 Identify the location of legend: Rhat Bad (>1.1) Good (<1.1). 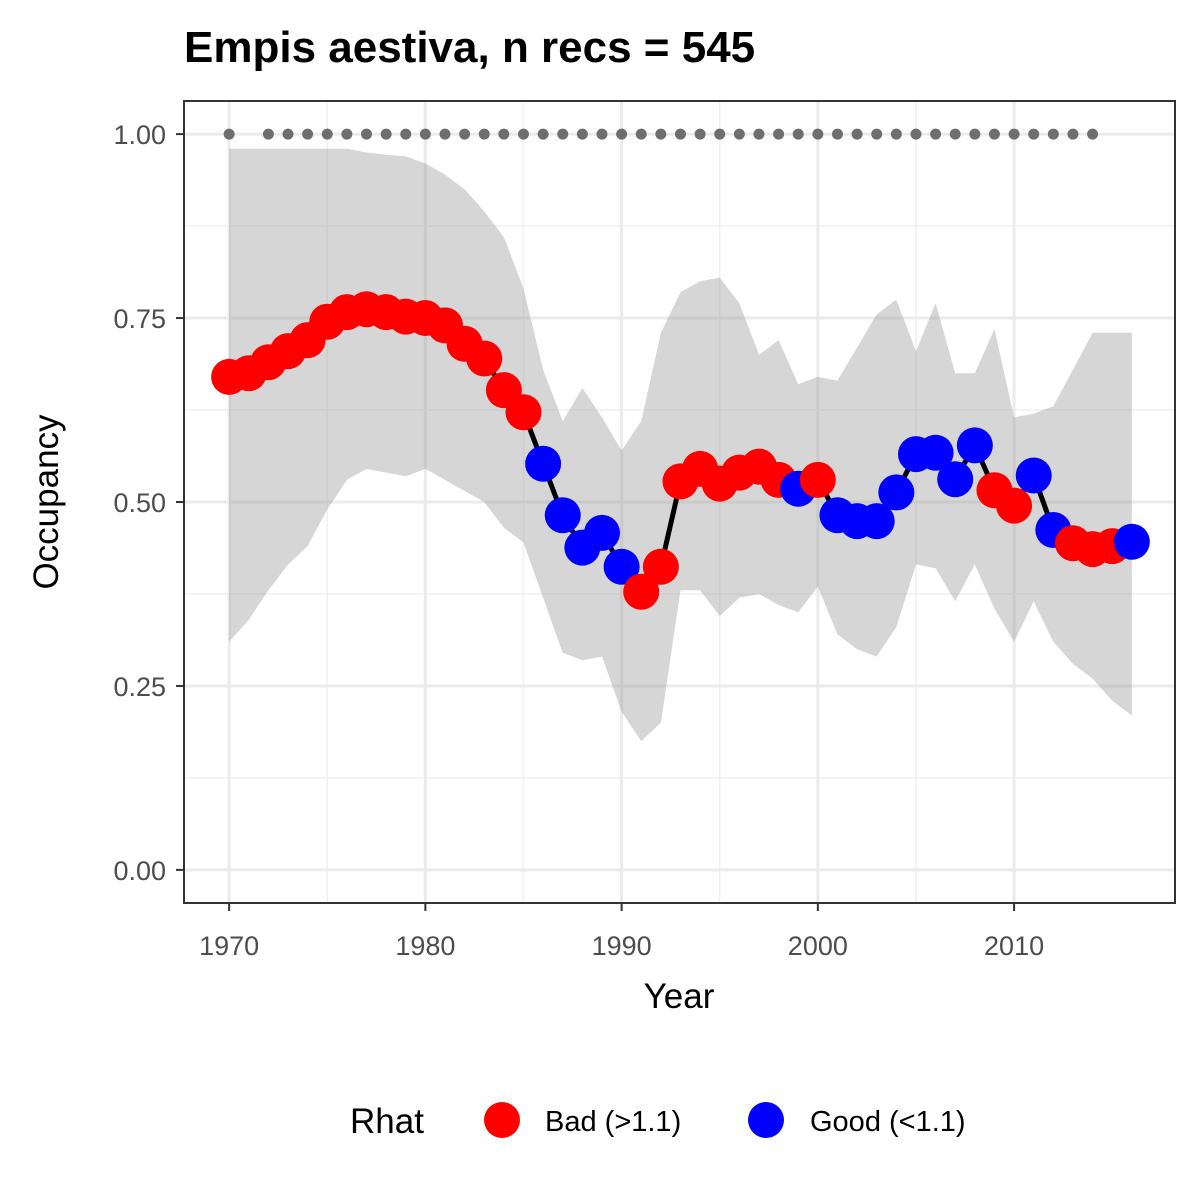
(658, 1121).